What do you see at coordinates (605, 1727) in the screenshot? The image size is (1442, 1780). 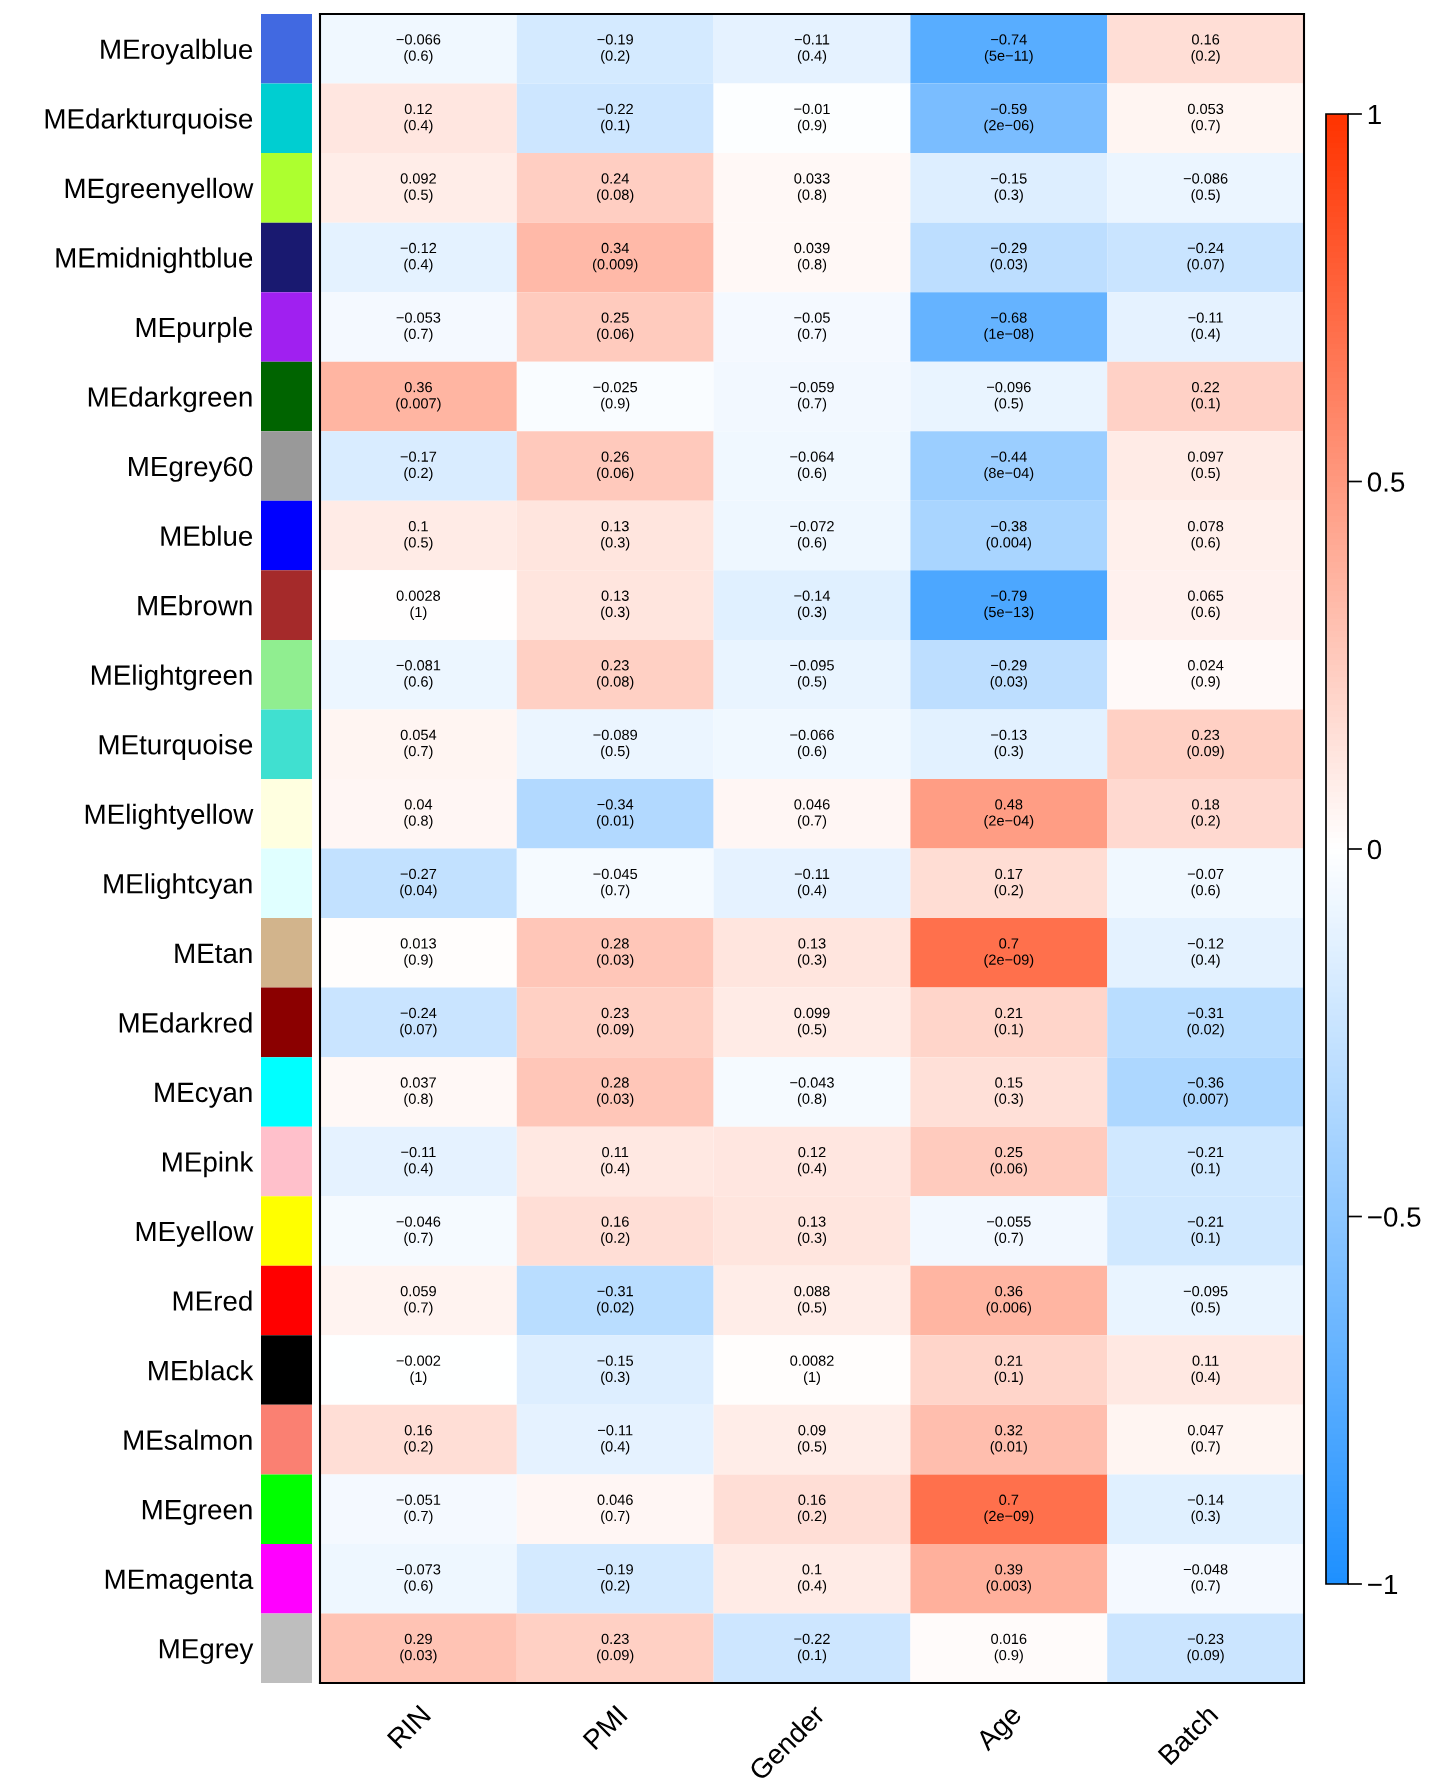 I see `x-tick-label: PMI` at bounding box center [605, 1727].